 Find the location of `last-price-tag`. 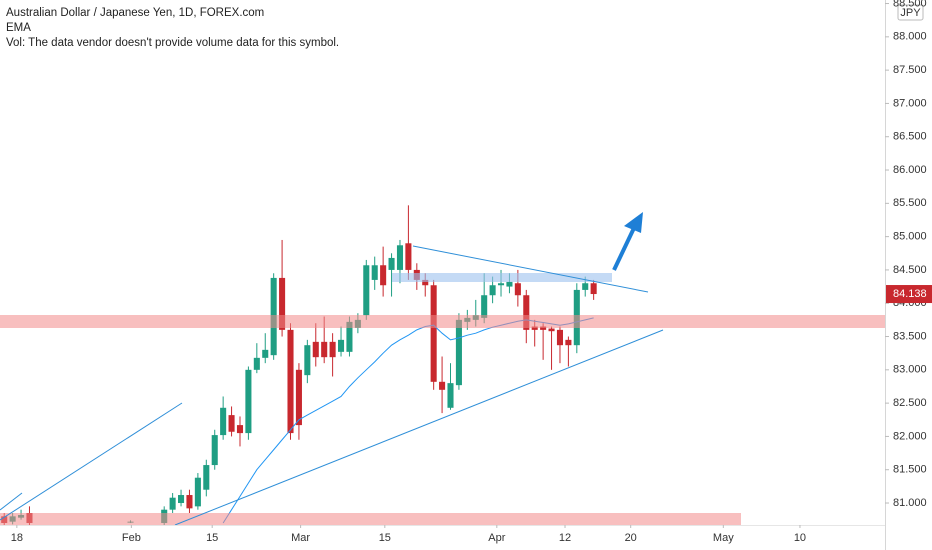

last-price-tag is located at coordinates (909, 294).